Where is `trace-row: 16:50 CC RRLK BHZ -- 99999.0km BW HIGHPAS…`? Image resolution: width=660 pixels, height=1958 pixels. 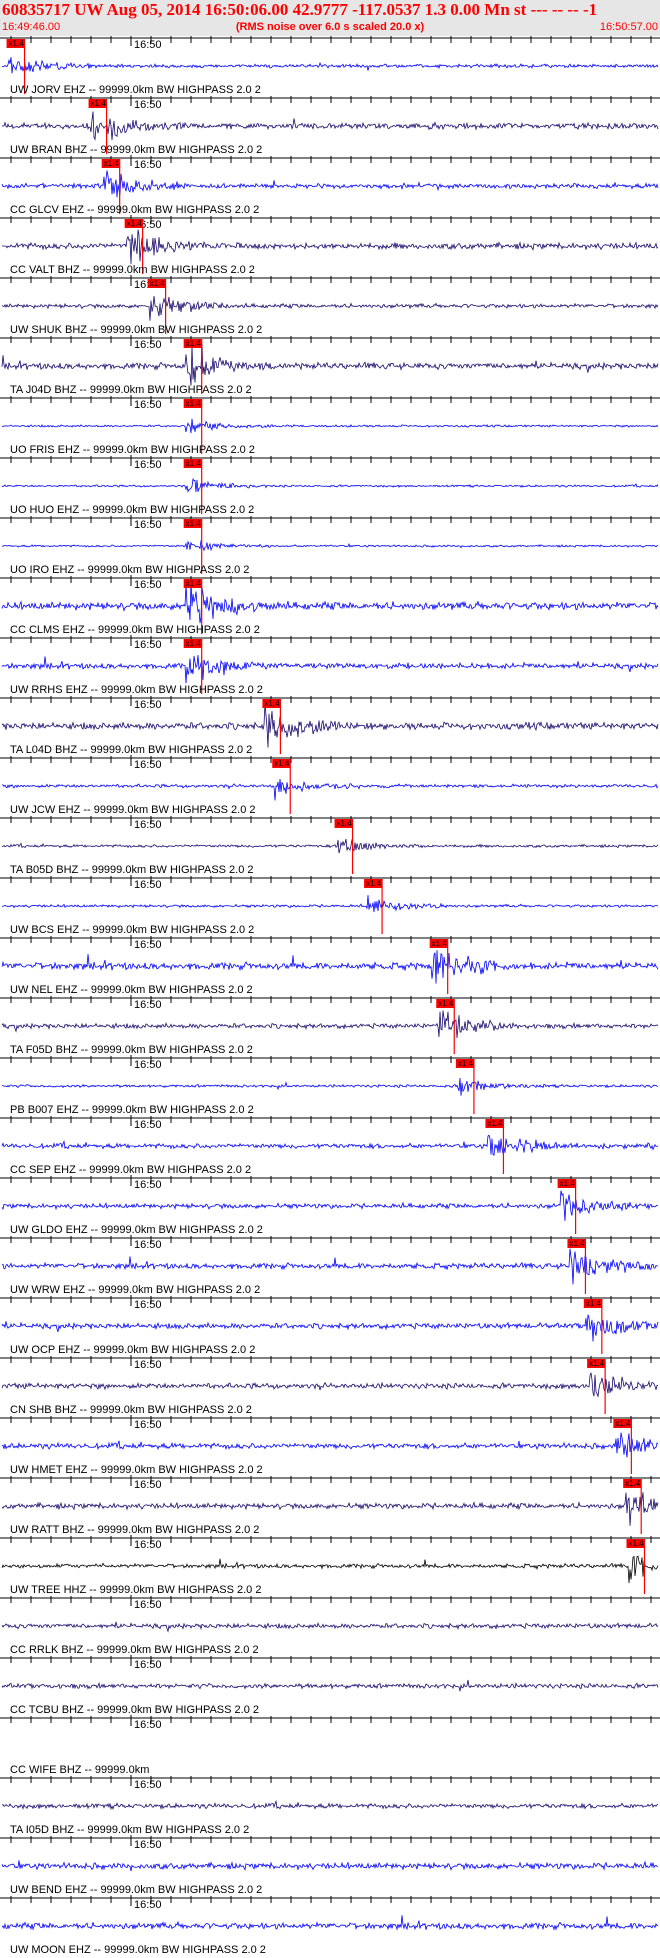 trace-row: 16:50 CC RRLK BHZ -- 99999.0km BW HIGHPAS… is located at coordinates (330, 1625).